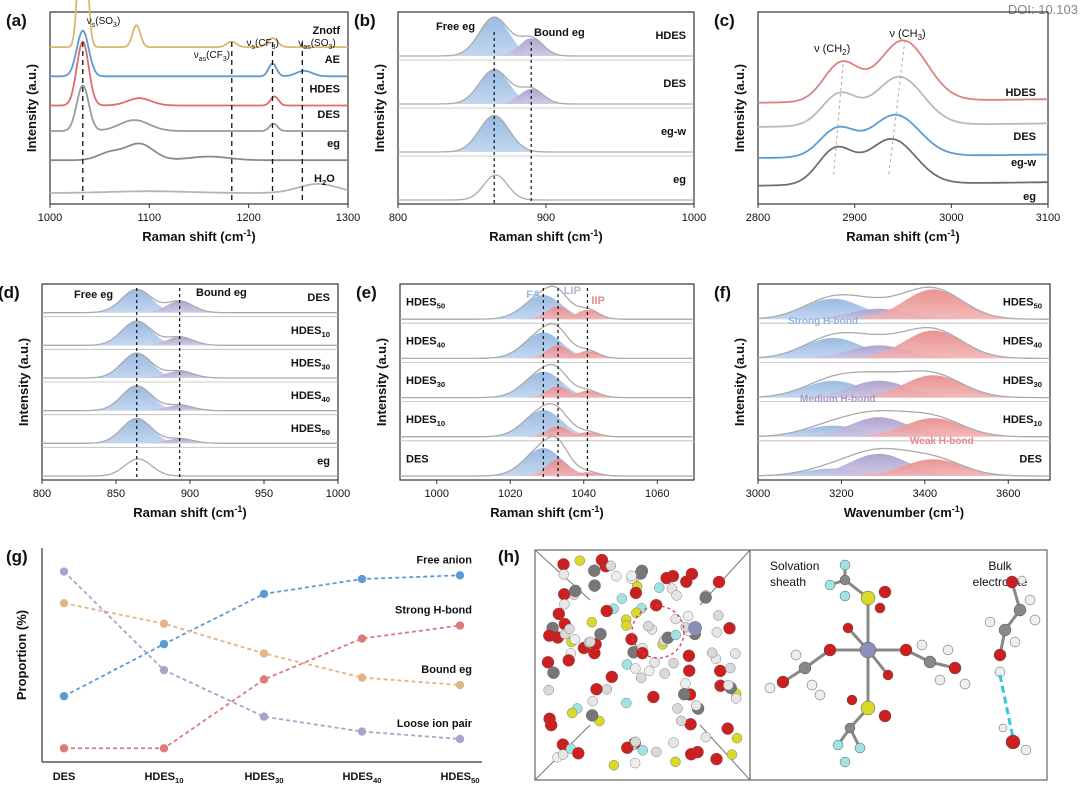 Image resolution: width=1080 pixels, height=806 pixels. What do you see at coordinates (316, 44) in the screenshot?
I see `peak-annotation: νas(SO3)` at bounding box center [316, 44].